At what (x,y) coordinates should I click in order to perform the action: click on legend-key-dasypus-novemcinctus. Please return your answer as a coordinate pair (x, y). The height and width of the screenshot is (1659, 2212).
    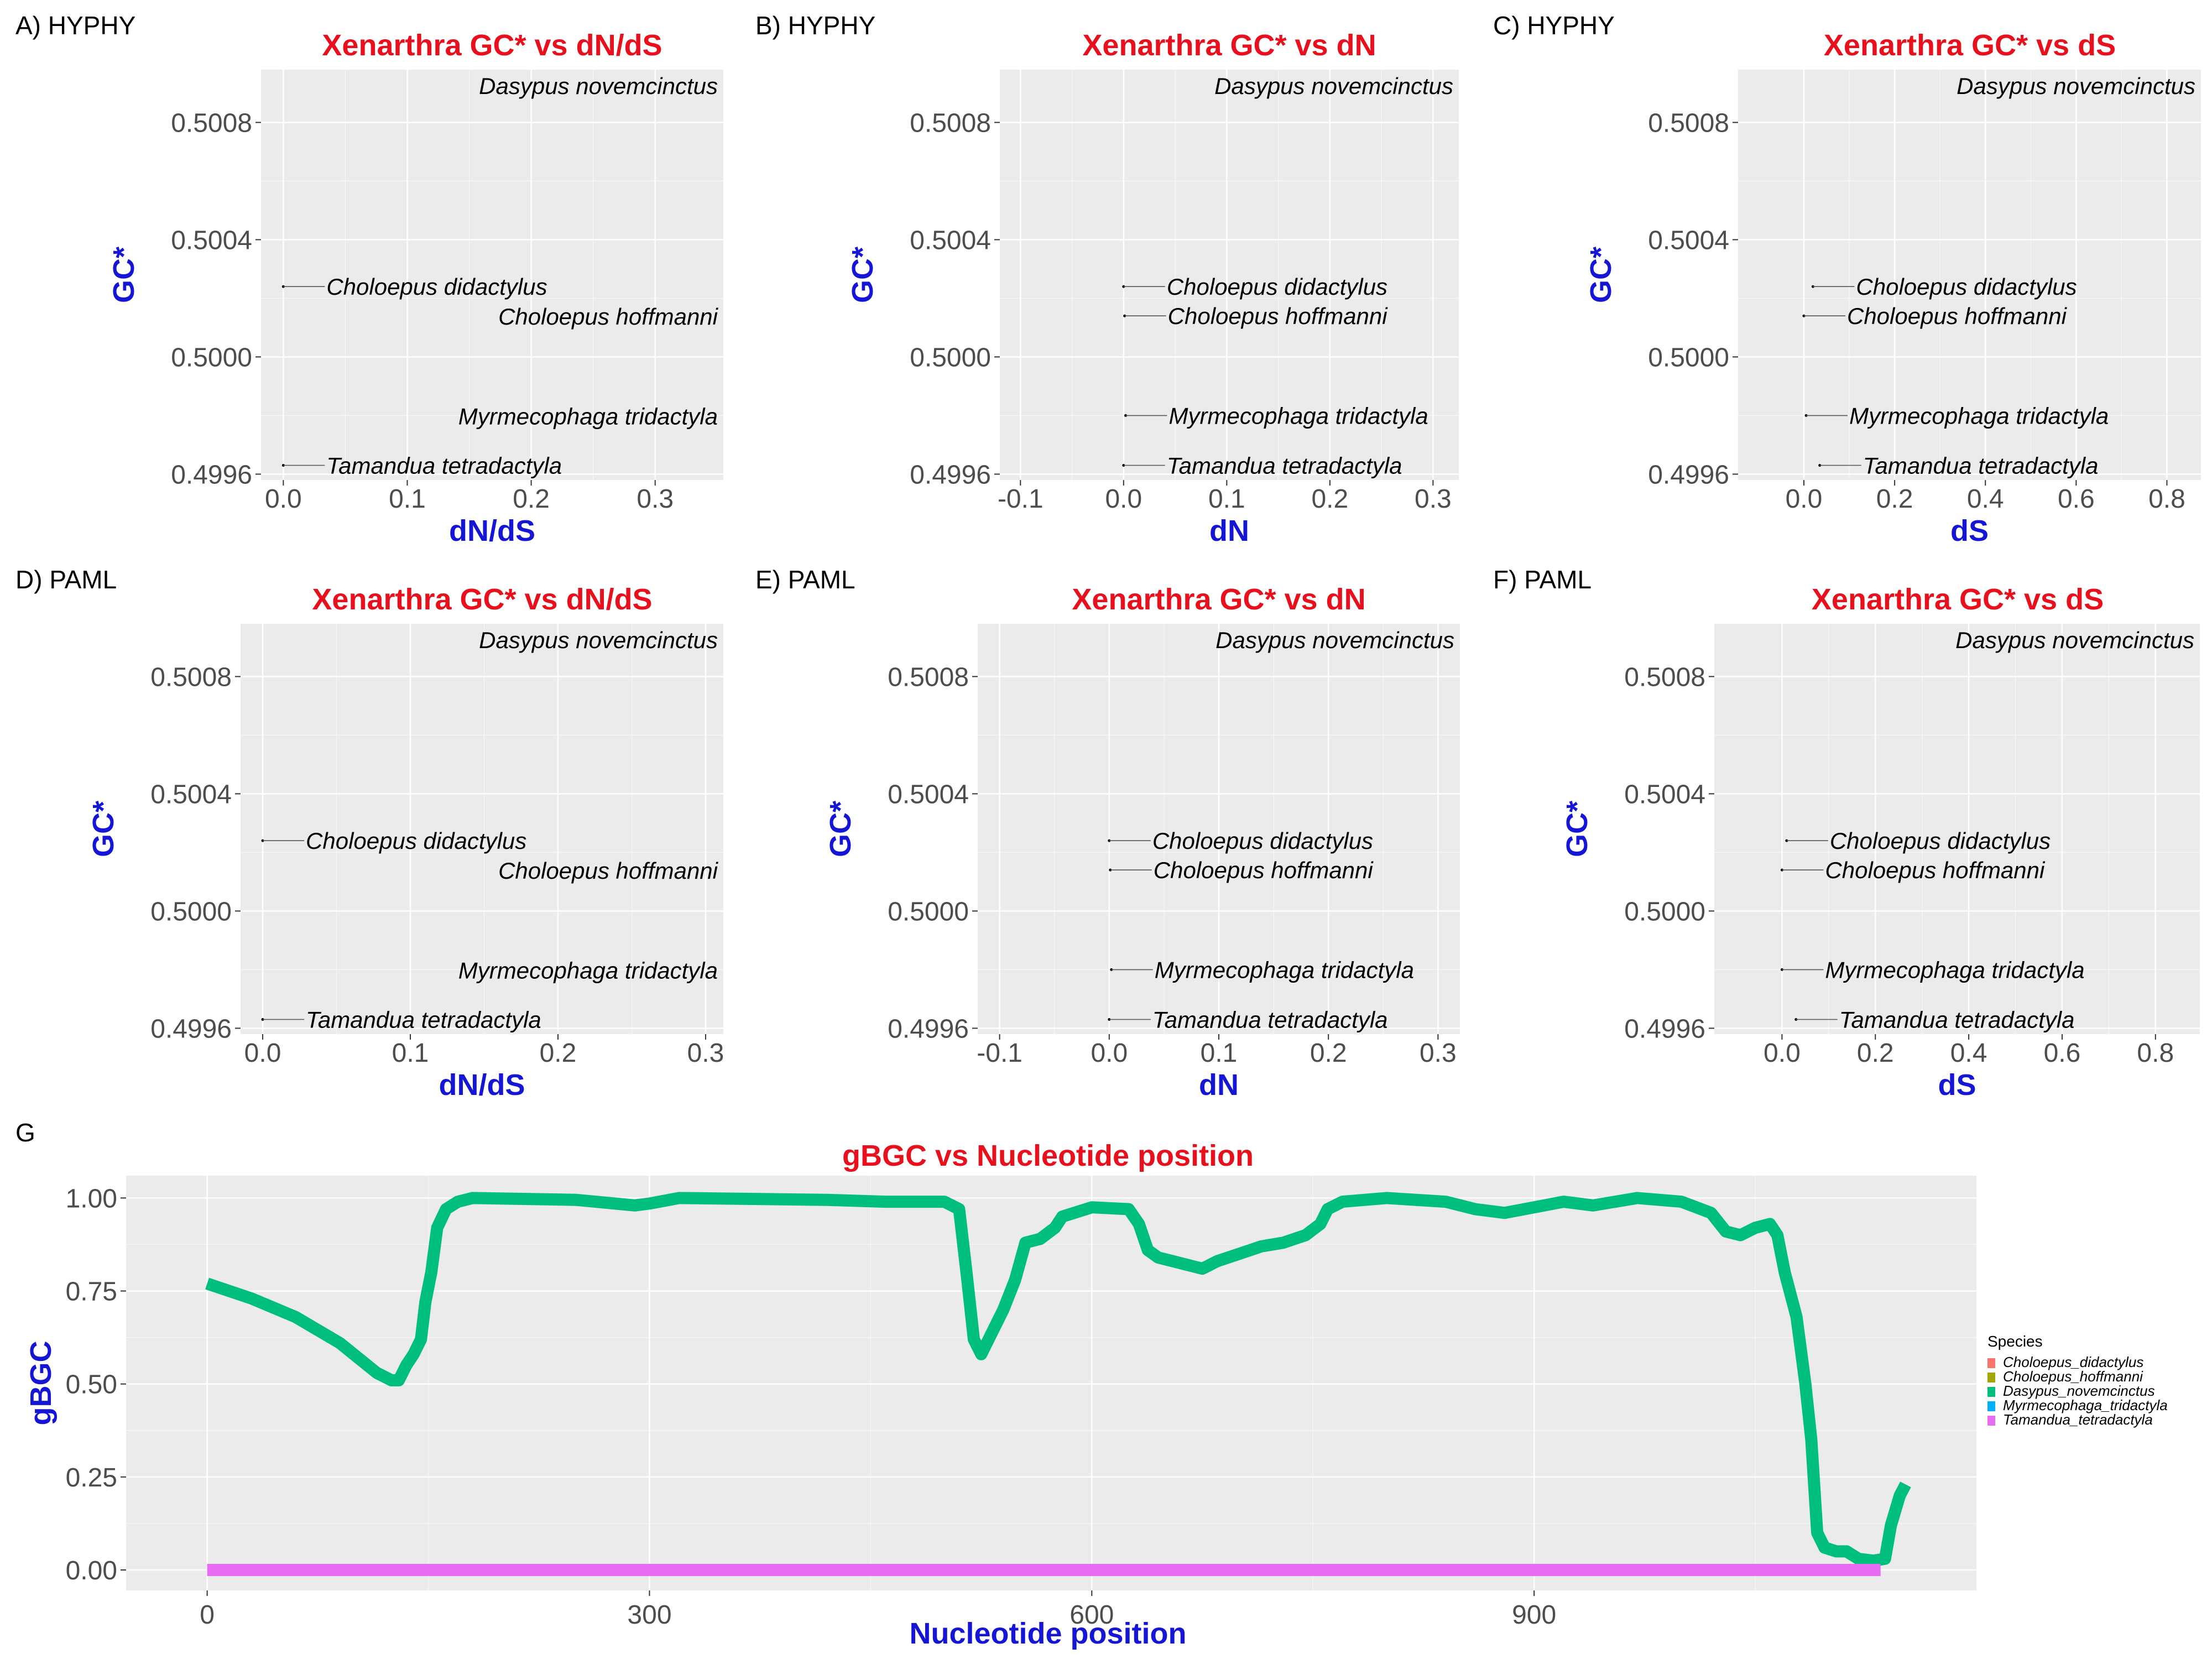
    Looking at the image, I should click on (1991, 1392).